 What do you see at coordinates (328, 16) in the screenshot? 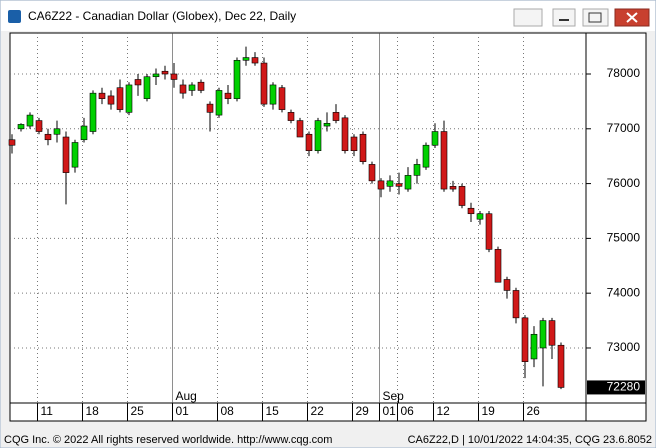
I see `title-bar` at bounding box center [328, 16].